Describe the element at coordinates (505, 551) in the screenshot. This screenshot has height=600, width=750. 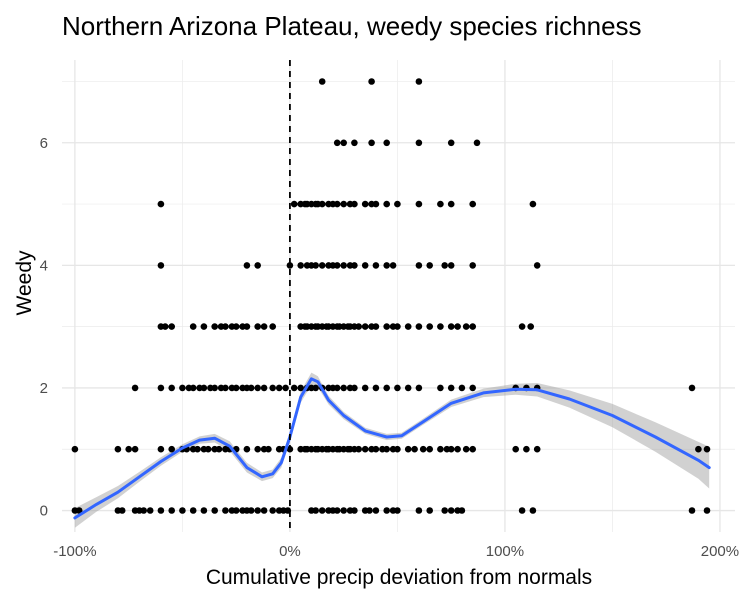
I see `x-tick-label: 100%` at that location.